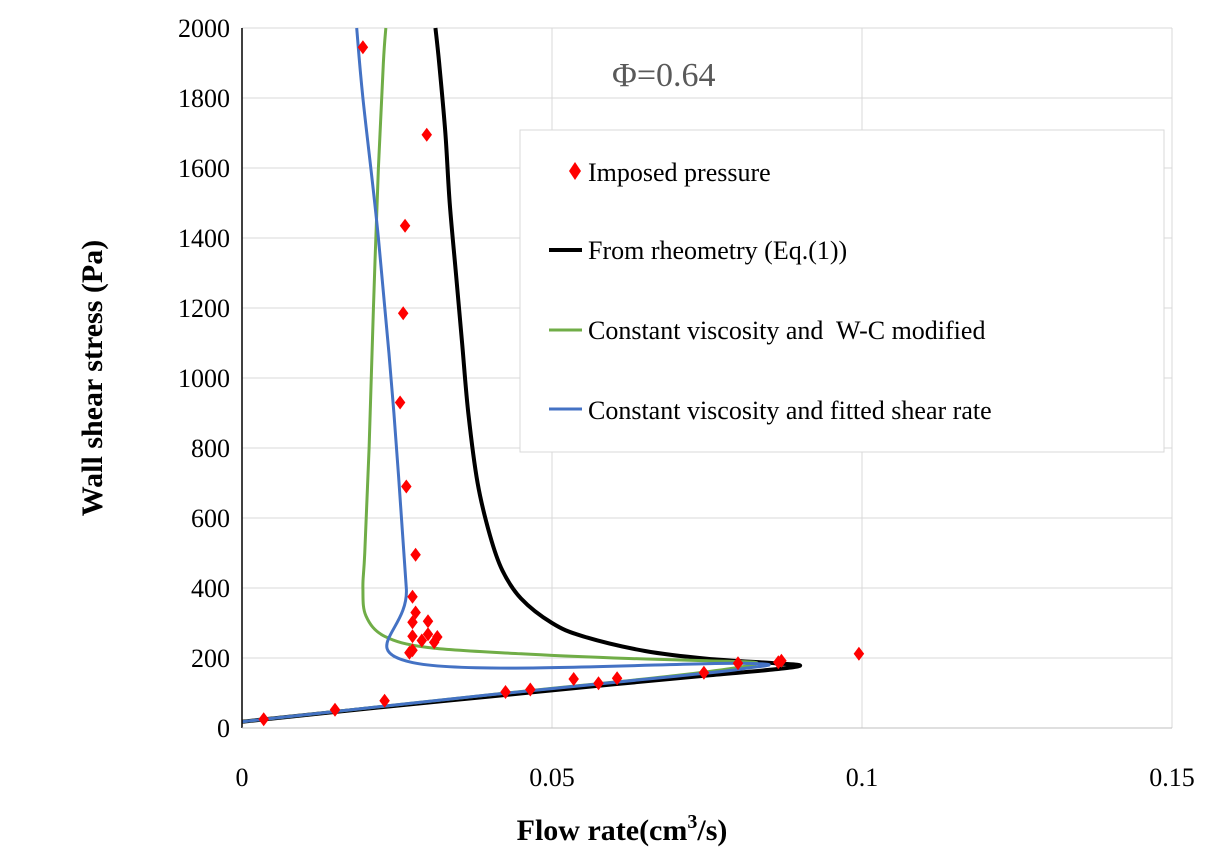 The image size is (1213, 866). I want to click on phi-annotation: Φ=0.64, so click(664, 75).